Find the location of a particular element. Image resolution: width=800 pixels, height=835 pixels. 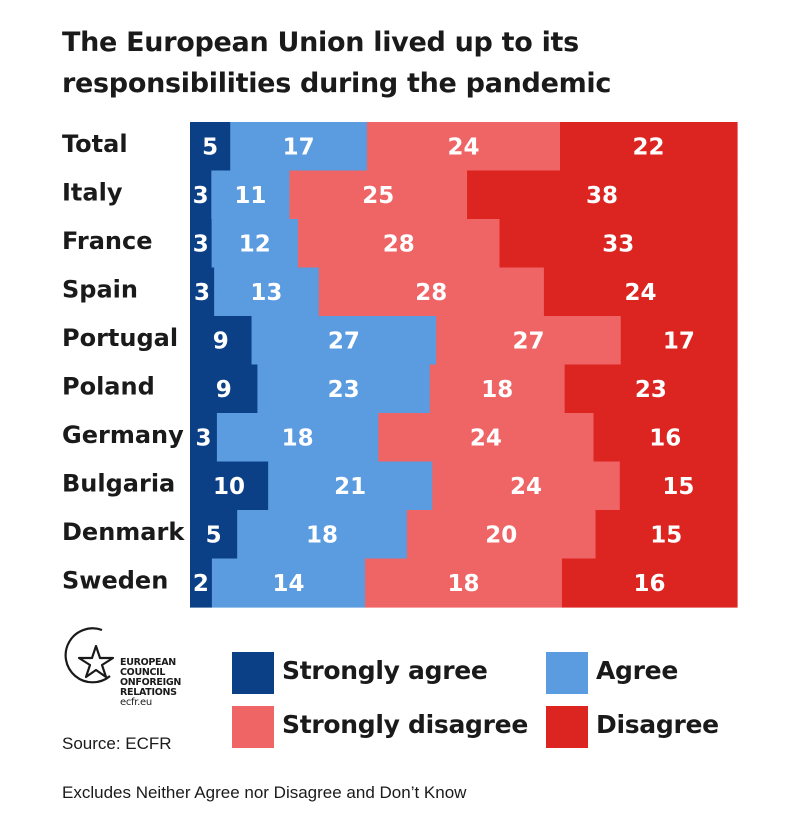

bar-france-strongly-disagree is located at coordinates (399, 244).